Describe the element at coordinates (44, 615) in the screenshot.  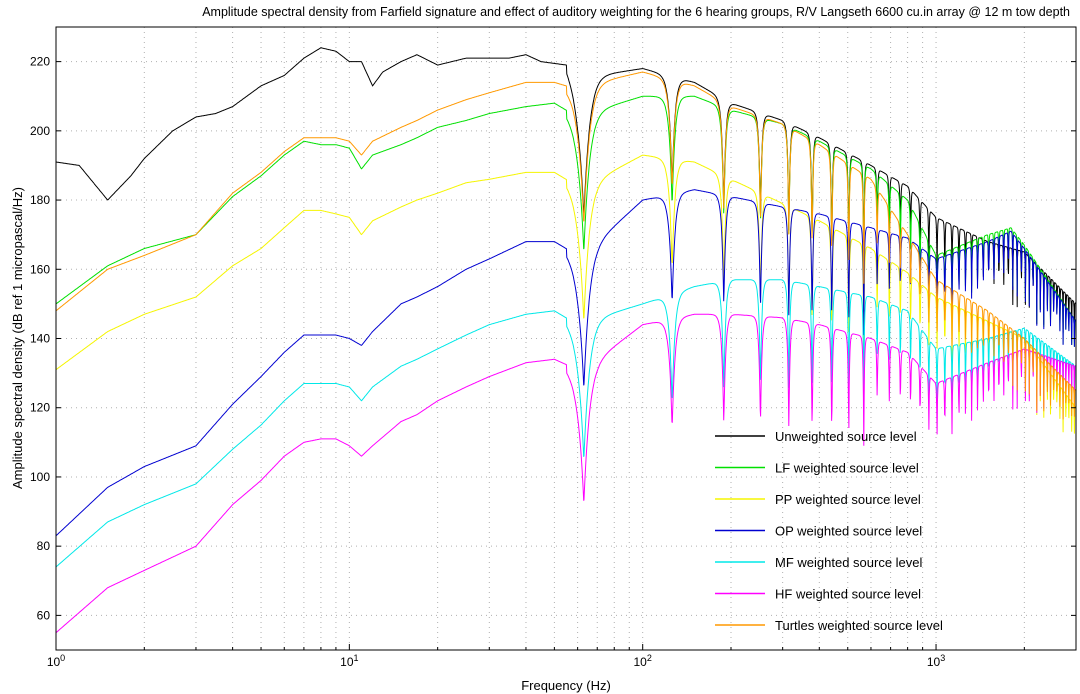
I see `y-tick-label: 60` at that location.